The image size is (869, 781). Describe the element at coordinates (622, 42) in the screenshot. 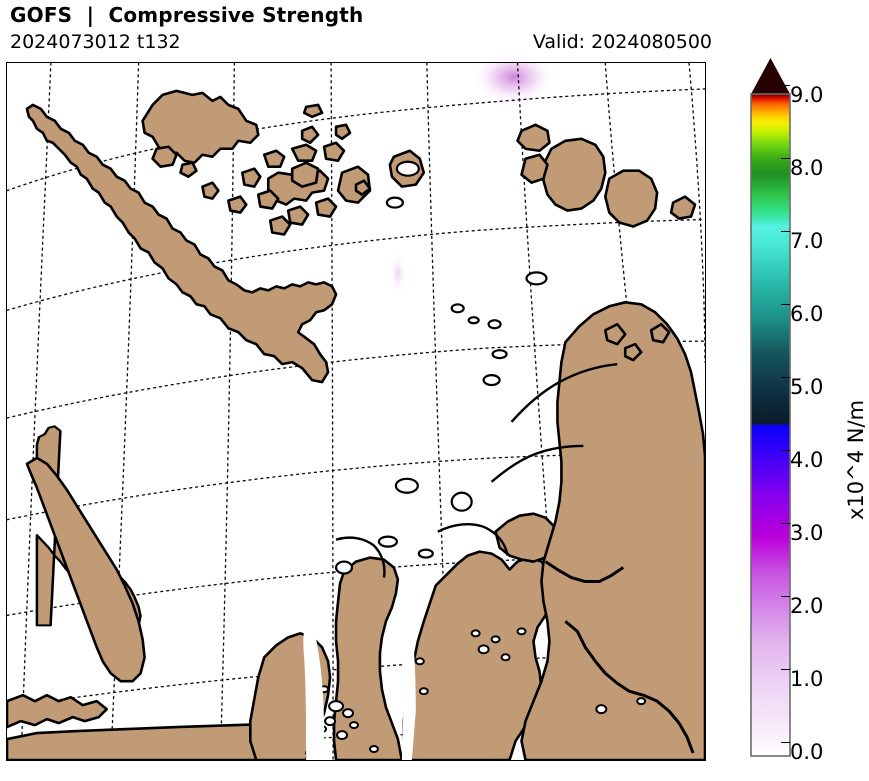

I see `valid-time-label: Valid: 2024080500` at that location.